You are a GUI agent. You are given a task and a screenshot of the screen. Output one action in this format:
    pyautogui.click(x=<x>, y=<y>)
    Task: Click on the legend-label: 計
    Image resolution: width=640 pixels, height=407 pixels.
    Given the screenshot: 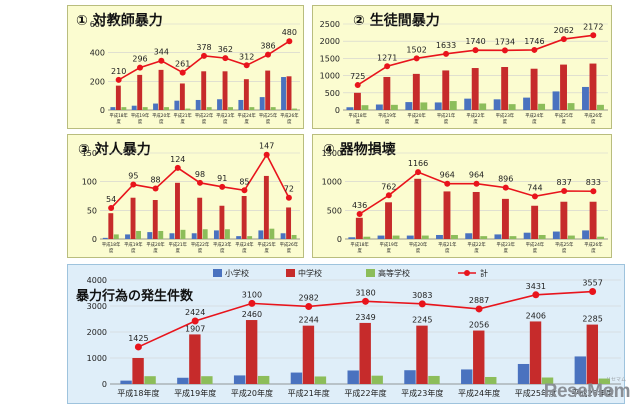 What is the action you would take?
    pyautogui.click(x=484, y=273)
    